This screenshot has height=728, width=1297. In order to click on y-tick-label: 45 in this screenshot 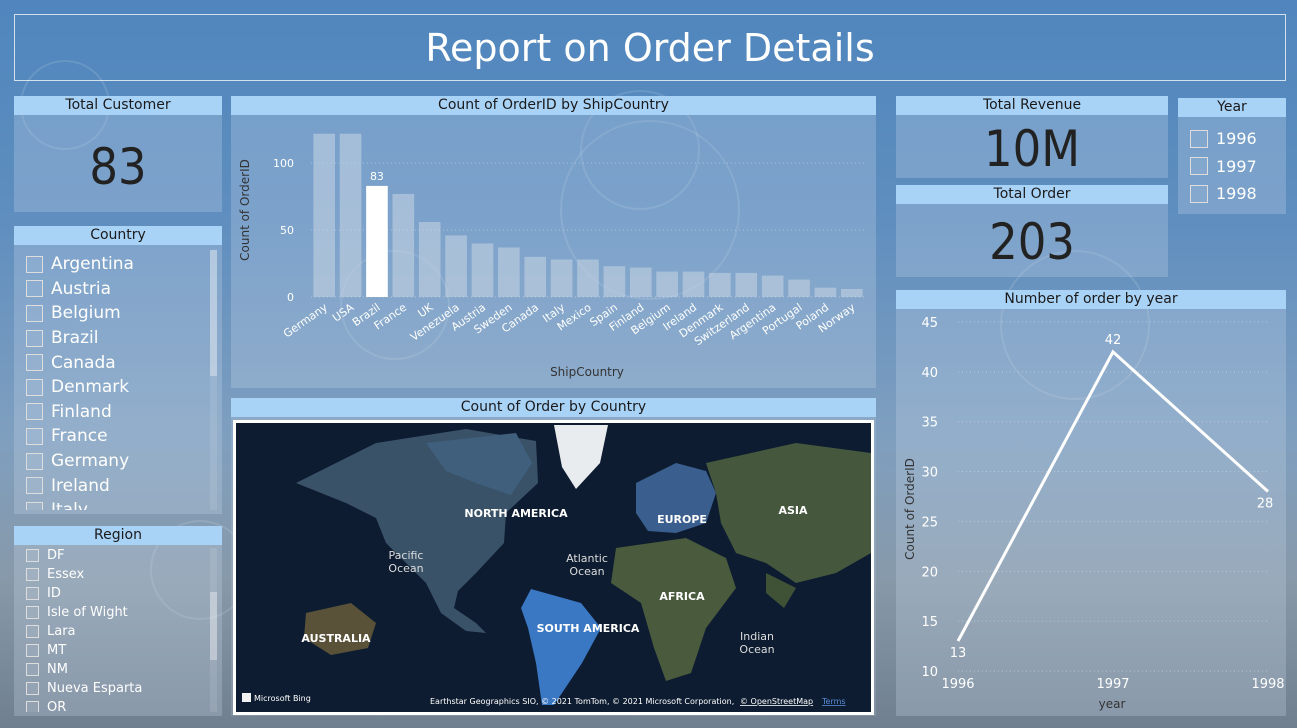, I will do `click(929, 323)`.